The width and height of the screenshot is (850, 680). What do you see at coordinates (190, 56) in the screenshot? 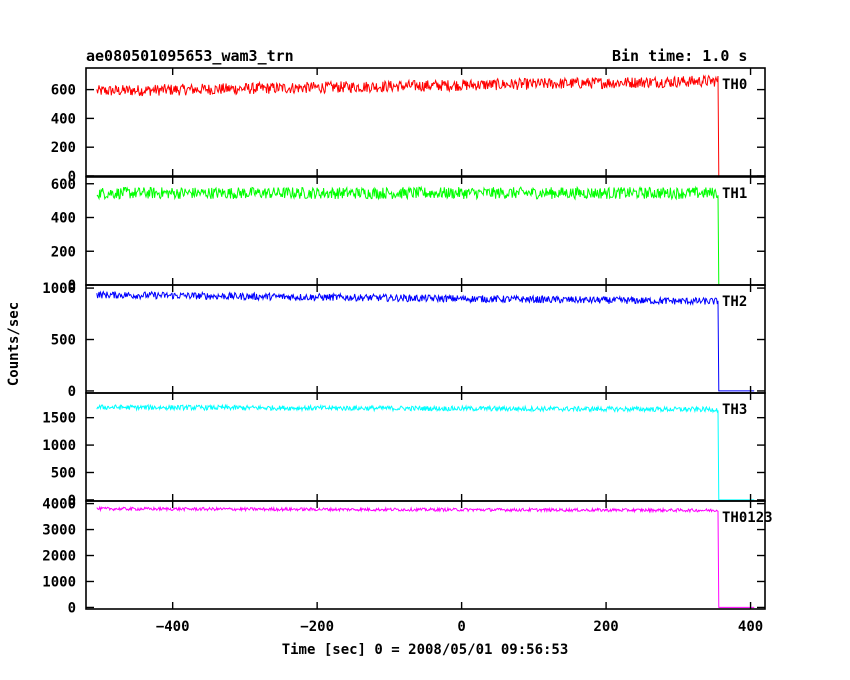
I see `chart-title: ae080501095653_wam3_trn` at bounding box center [190, 56].